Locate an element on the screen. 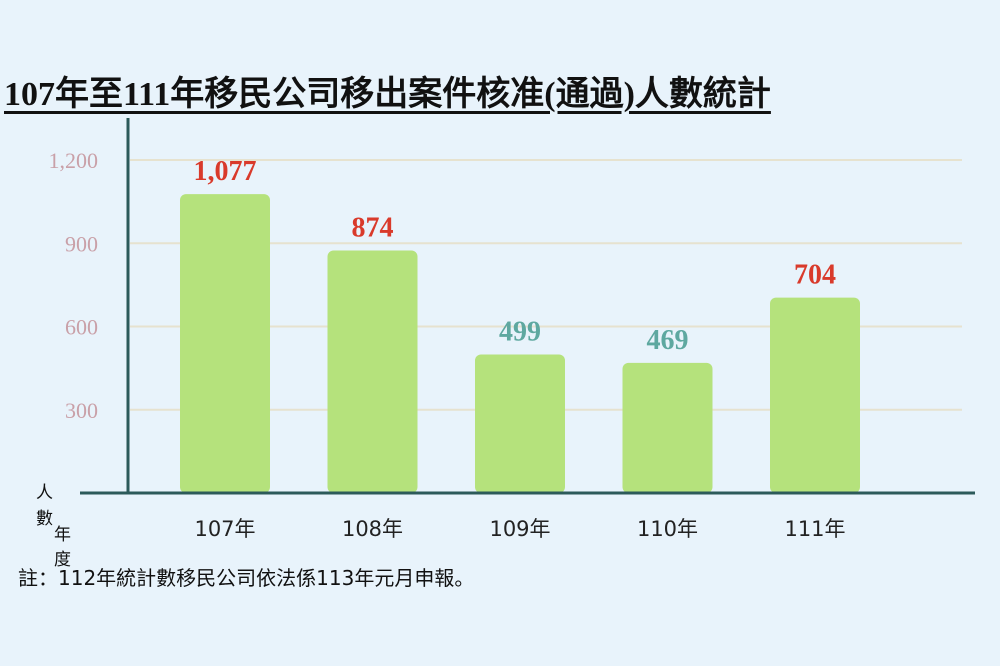 This screenshot has height=666, width=1000. x-axis-label-char: 年 is located at coordinates (62, 535).